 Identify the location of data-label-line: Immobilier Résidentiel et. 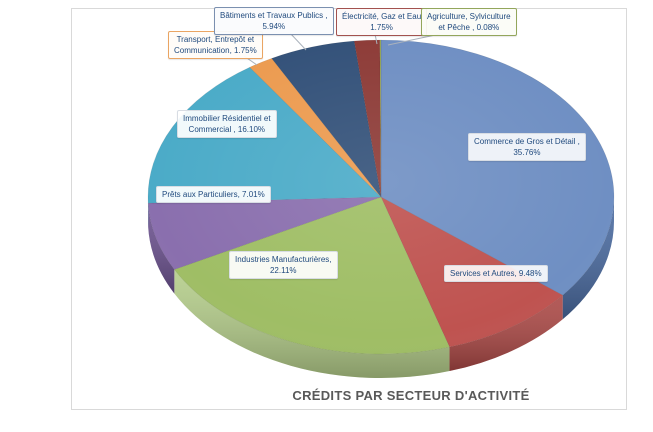
(227, 118).